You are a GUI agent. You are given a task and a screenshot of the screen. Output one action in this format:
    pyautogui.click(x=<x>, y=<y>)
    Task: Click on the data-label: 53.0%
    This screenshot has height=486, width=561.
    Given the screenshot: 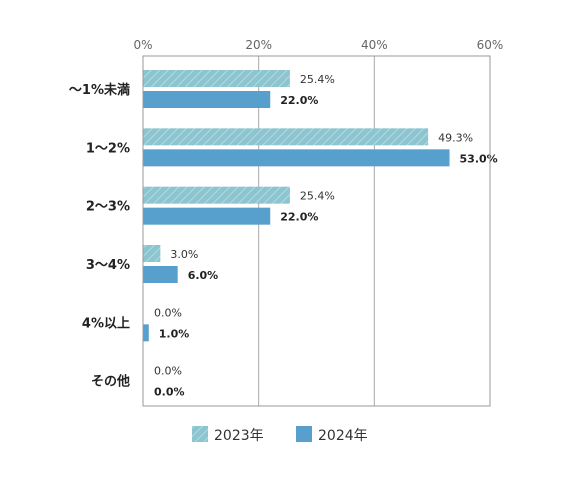 What is the action you would take?
    pyautogui.click(x=479, y=158)
    